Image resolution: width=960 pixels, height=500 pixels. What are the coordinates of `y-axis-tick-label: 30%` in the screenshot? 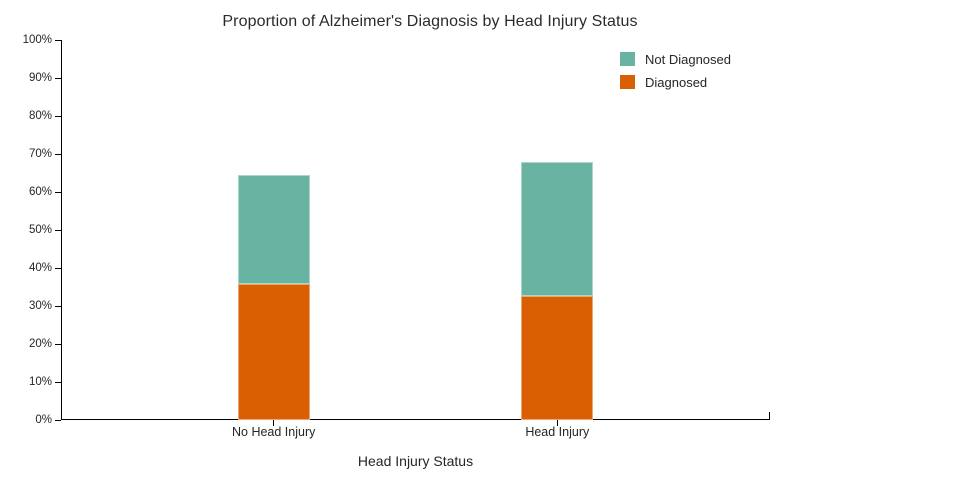 It's located at (40, 306).